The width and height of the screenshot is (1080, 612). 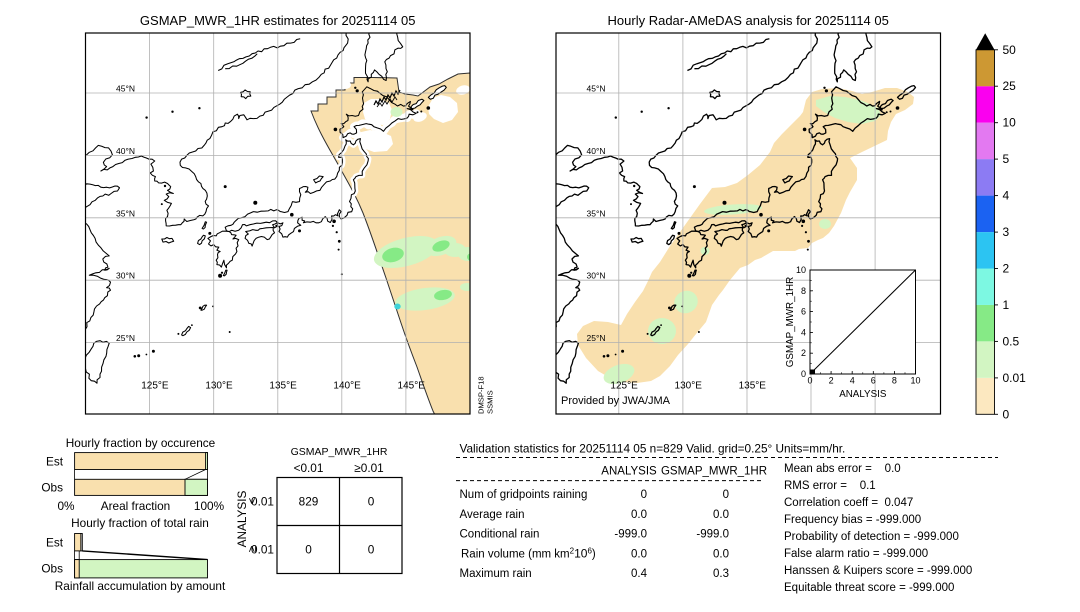 I want to click on svg-text: Rain volume (mm km2106), so click(x=528, y=553).